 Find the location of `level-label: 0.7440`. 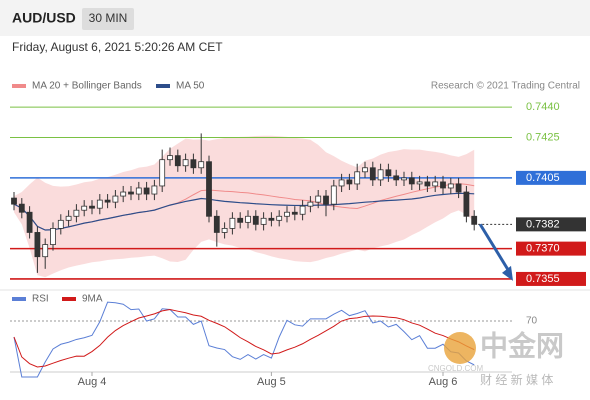

level-label: 0.7440 is located at coordinates (543, 107).